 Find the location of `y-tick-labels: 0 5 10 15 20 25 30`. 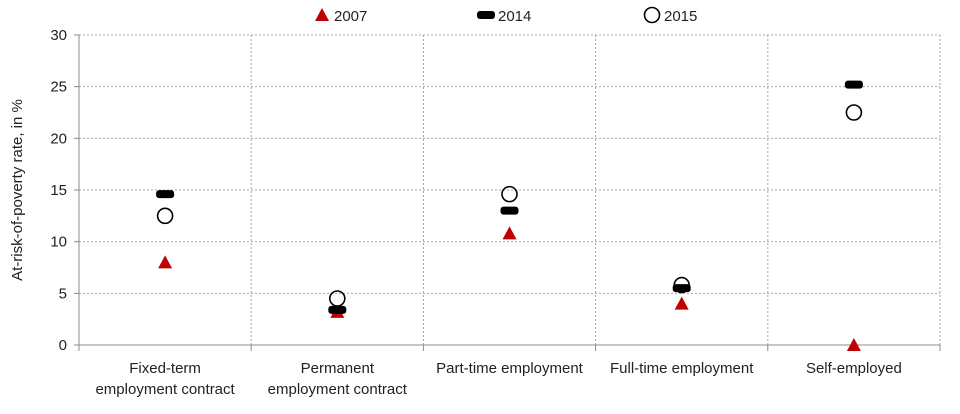

y-tick-labels: 0 5 10 15 20 25 30 is located at coordinates (58, 190).